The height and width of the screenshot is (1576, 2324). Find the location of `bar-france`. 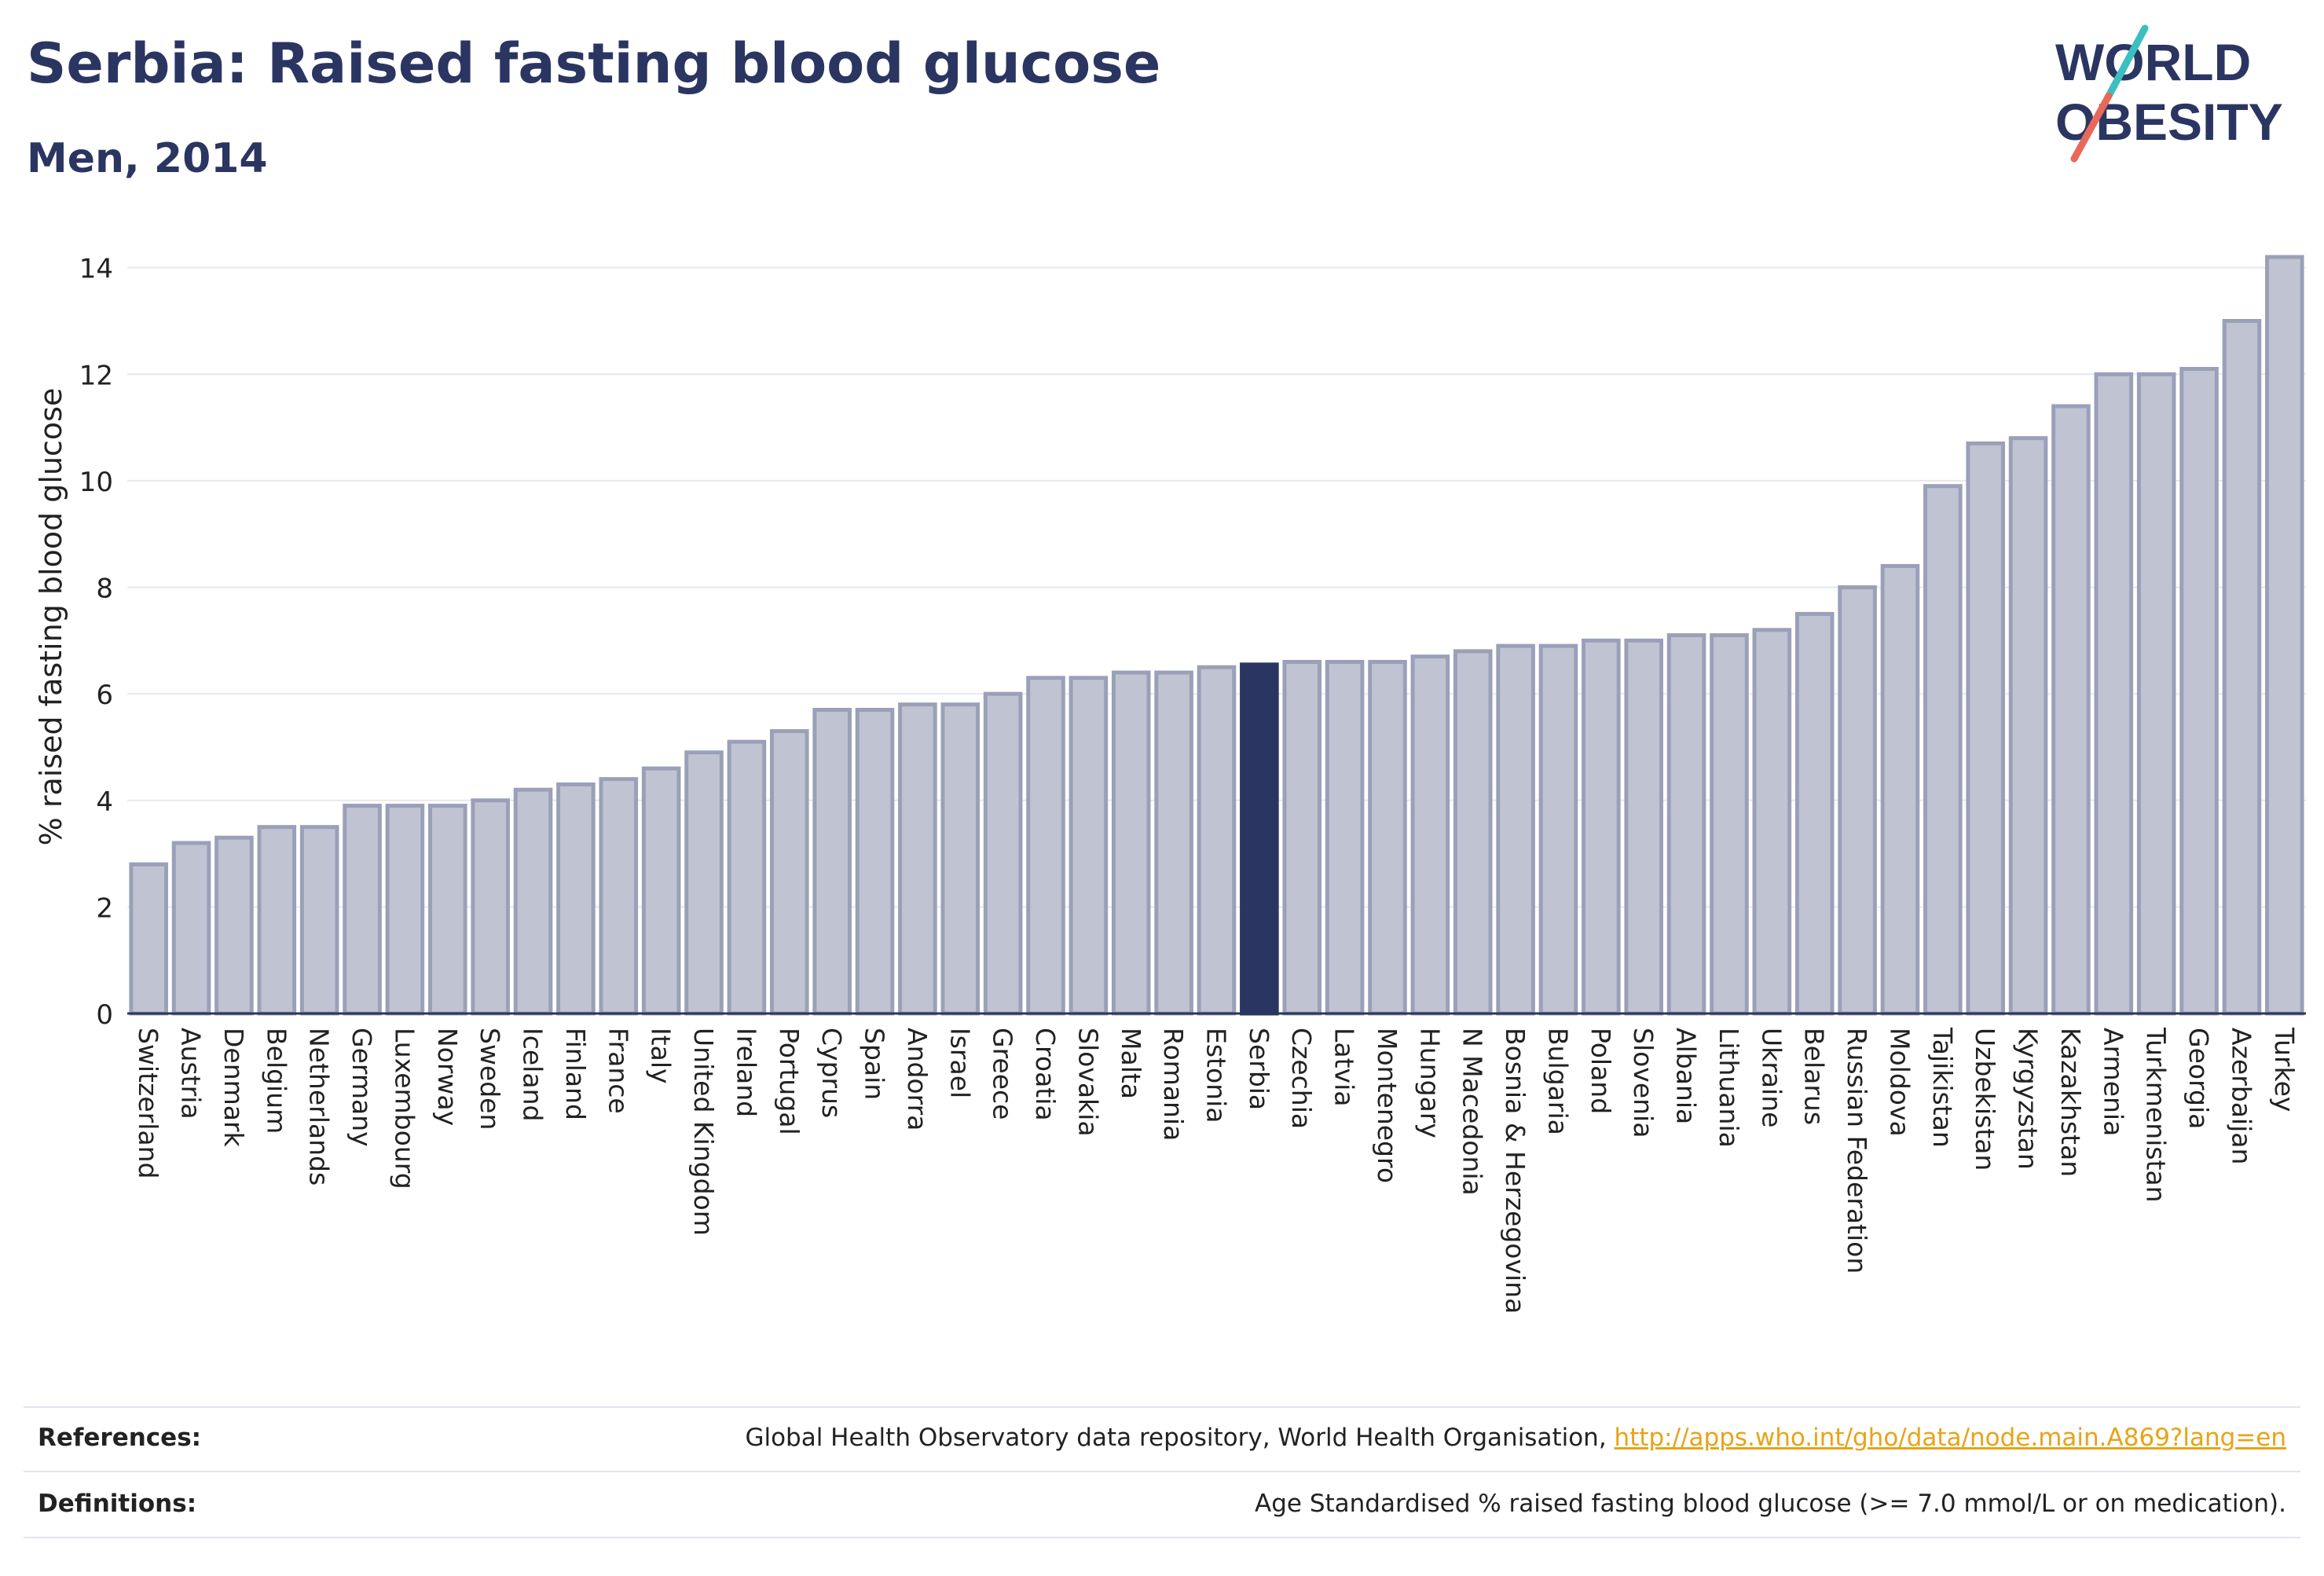

bar-france is located at coordinates (619, 896).